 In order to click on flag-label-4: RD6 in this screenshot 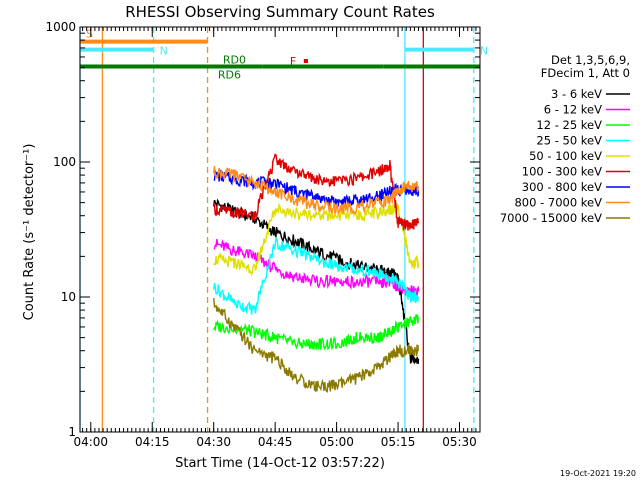, I will do `click(229, 74)`.